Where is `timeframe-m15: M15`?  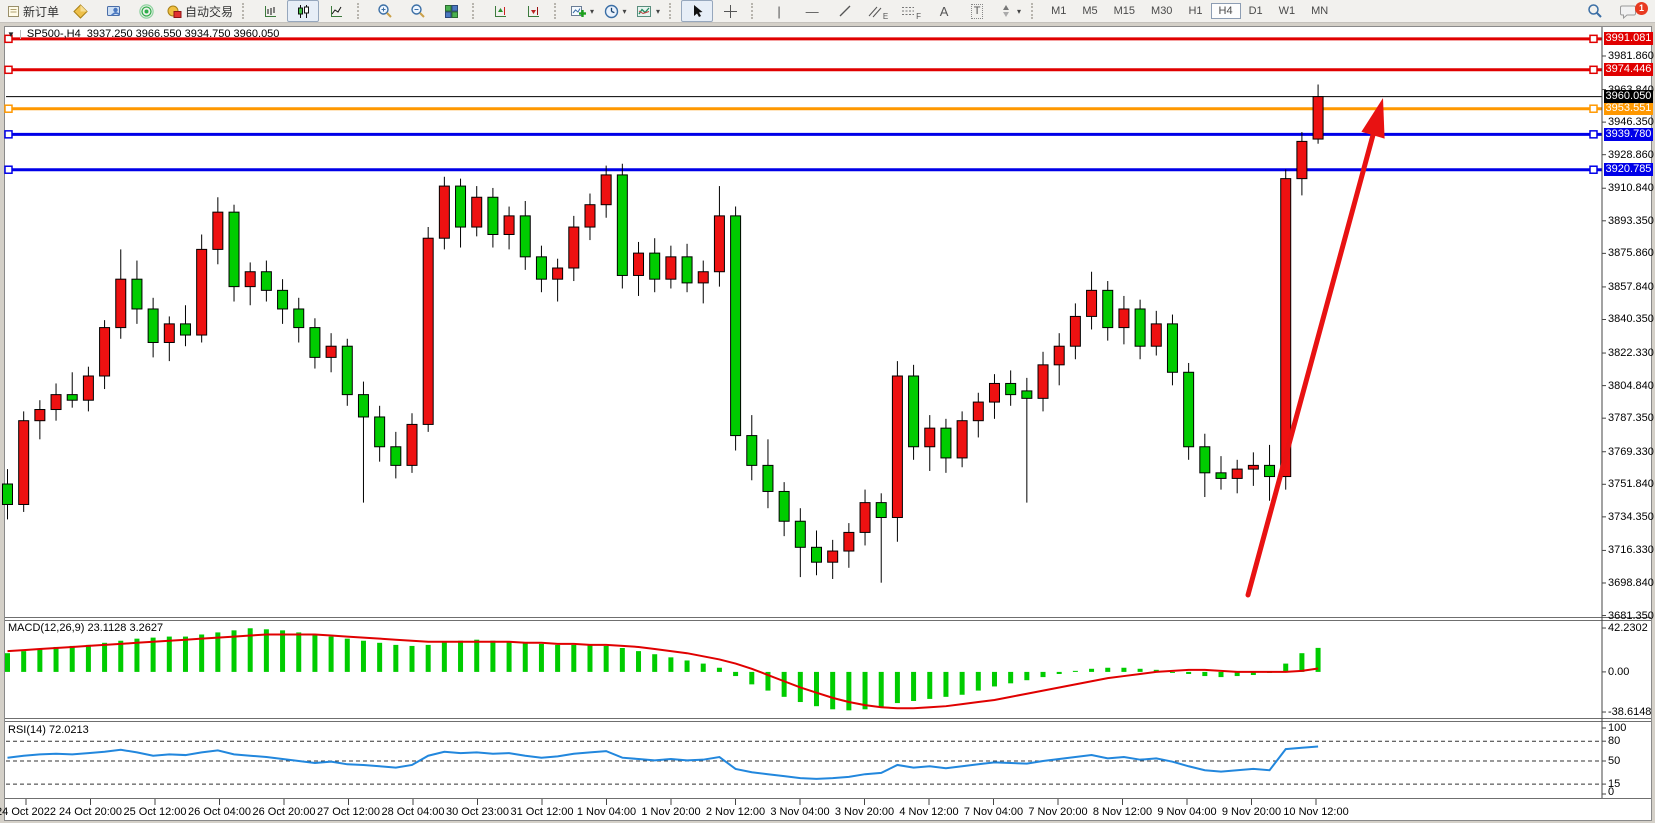
timeframe-m15: M15 is located at coordinates (1124, 11).